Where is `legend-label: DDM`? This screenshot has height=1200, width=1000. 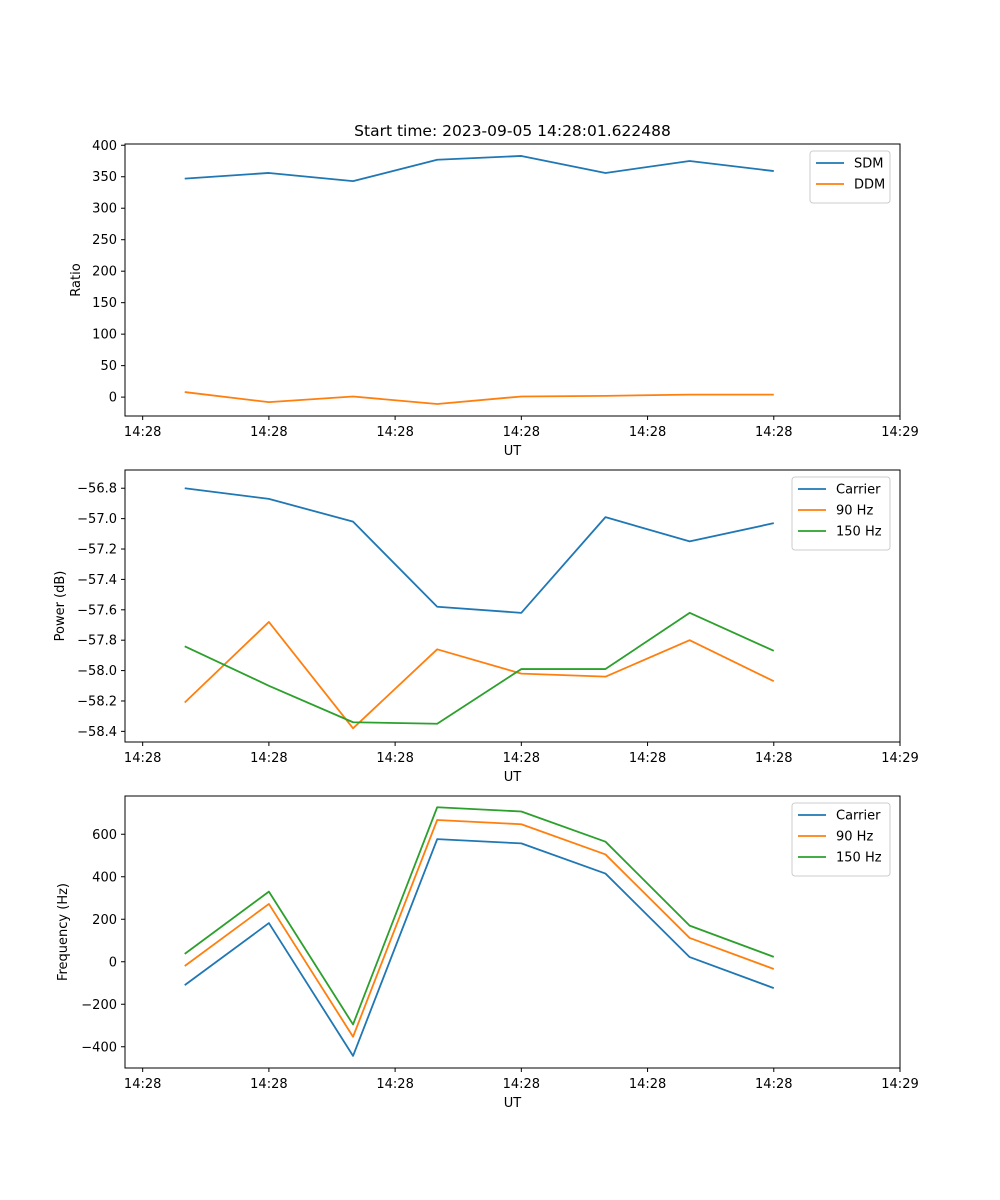 legend-label: DDM is located at coordinates (869, 185).